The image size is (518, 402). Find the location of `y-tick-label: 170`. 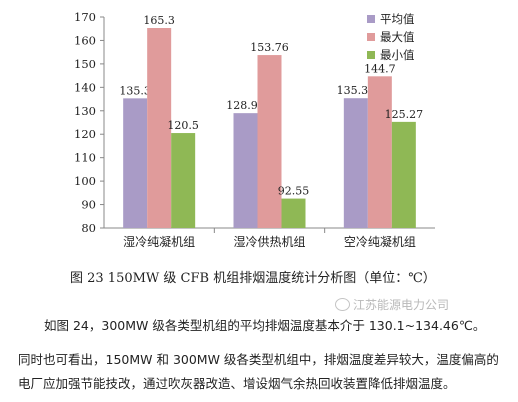

y-tick-label: 170 is located at coordinates (85, 17).